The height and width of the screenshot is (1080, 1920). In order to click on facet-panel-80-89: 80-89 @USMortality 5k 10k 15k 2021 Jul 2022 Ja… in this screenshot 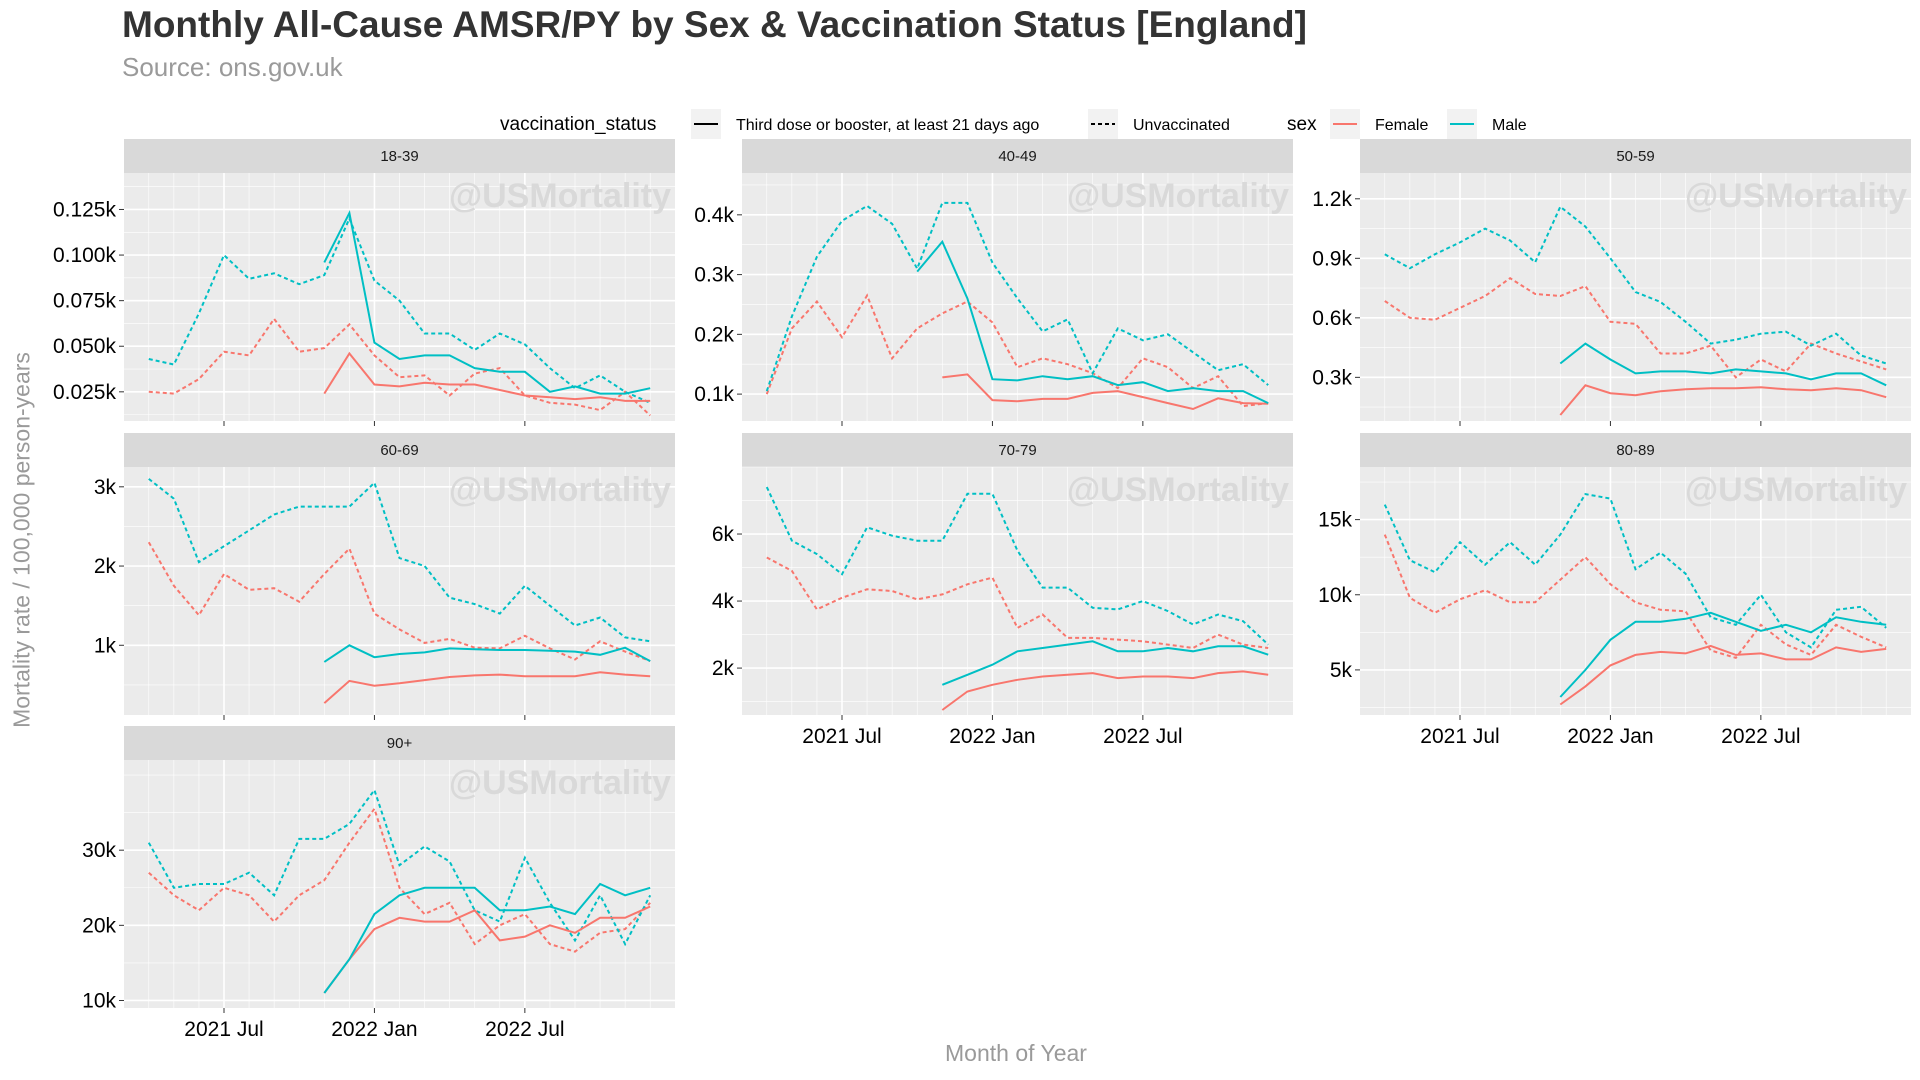, I will do `click(1614, 590)`.